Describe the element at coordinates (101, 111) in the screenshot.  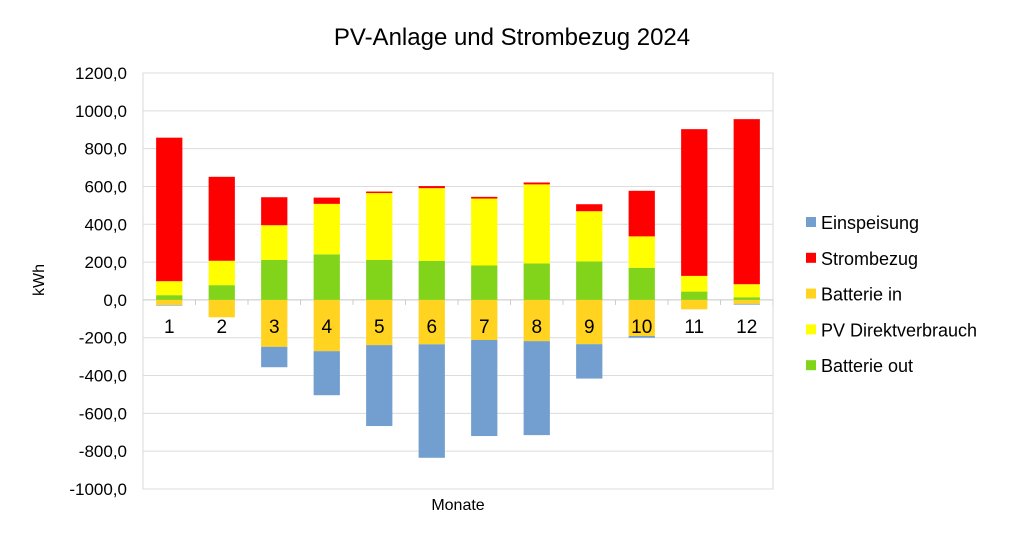
I see `y-tick-label: 1000,0` at that location.